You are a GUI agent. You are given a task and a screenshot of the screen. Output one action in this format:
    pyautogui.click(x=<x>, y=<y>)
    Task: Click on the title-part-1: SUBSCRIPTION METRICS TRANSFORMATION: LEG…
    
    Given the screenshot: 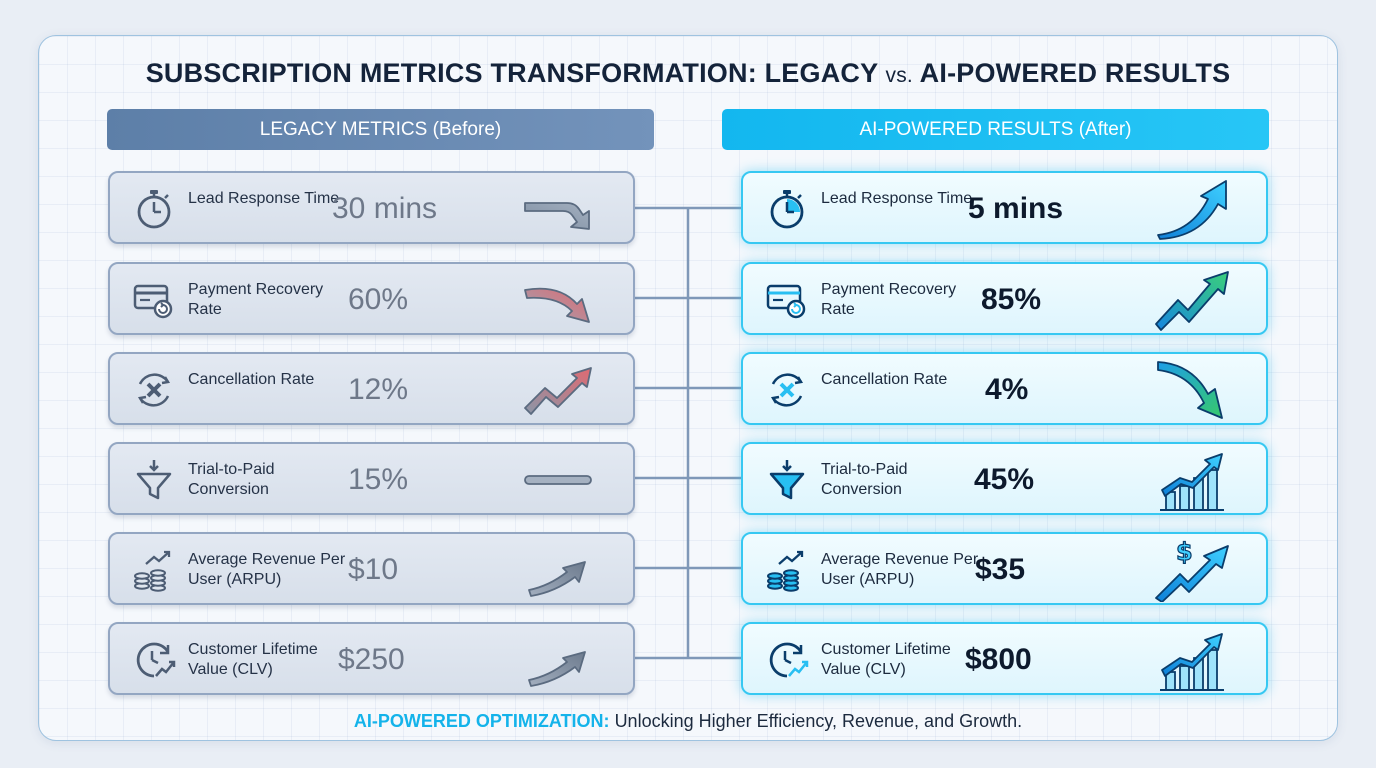 What is the action you would take?
    pyautogui.click(x=511, y=73)
    